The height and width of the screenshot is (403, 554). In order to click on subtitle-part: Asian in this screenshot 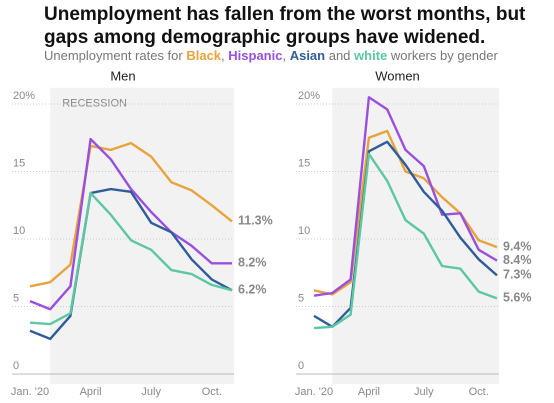, I will do `click(307, 55)`.